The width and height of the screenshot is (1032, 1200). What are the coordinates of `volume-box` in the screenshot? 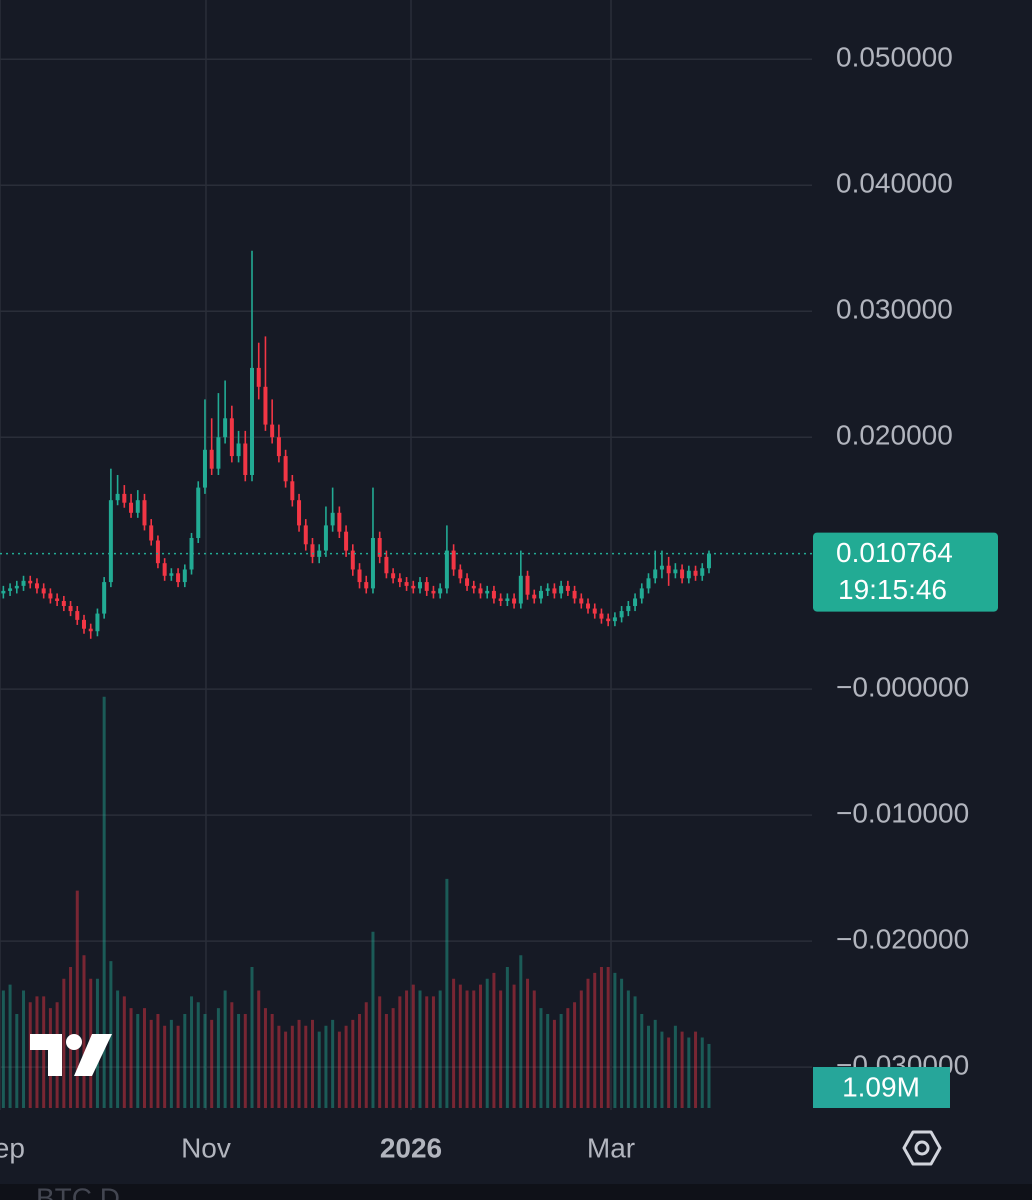 It's located at (881, 1087).